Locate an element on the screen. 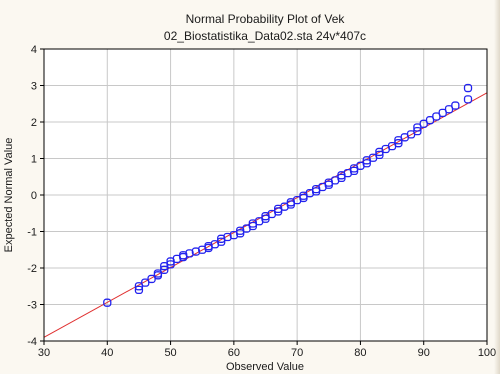  chart-subtitle: 02_Biostatistika_Data02.sta 24v*407c is located at coordinates (265, 36).